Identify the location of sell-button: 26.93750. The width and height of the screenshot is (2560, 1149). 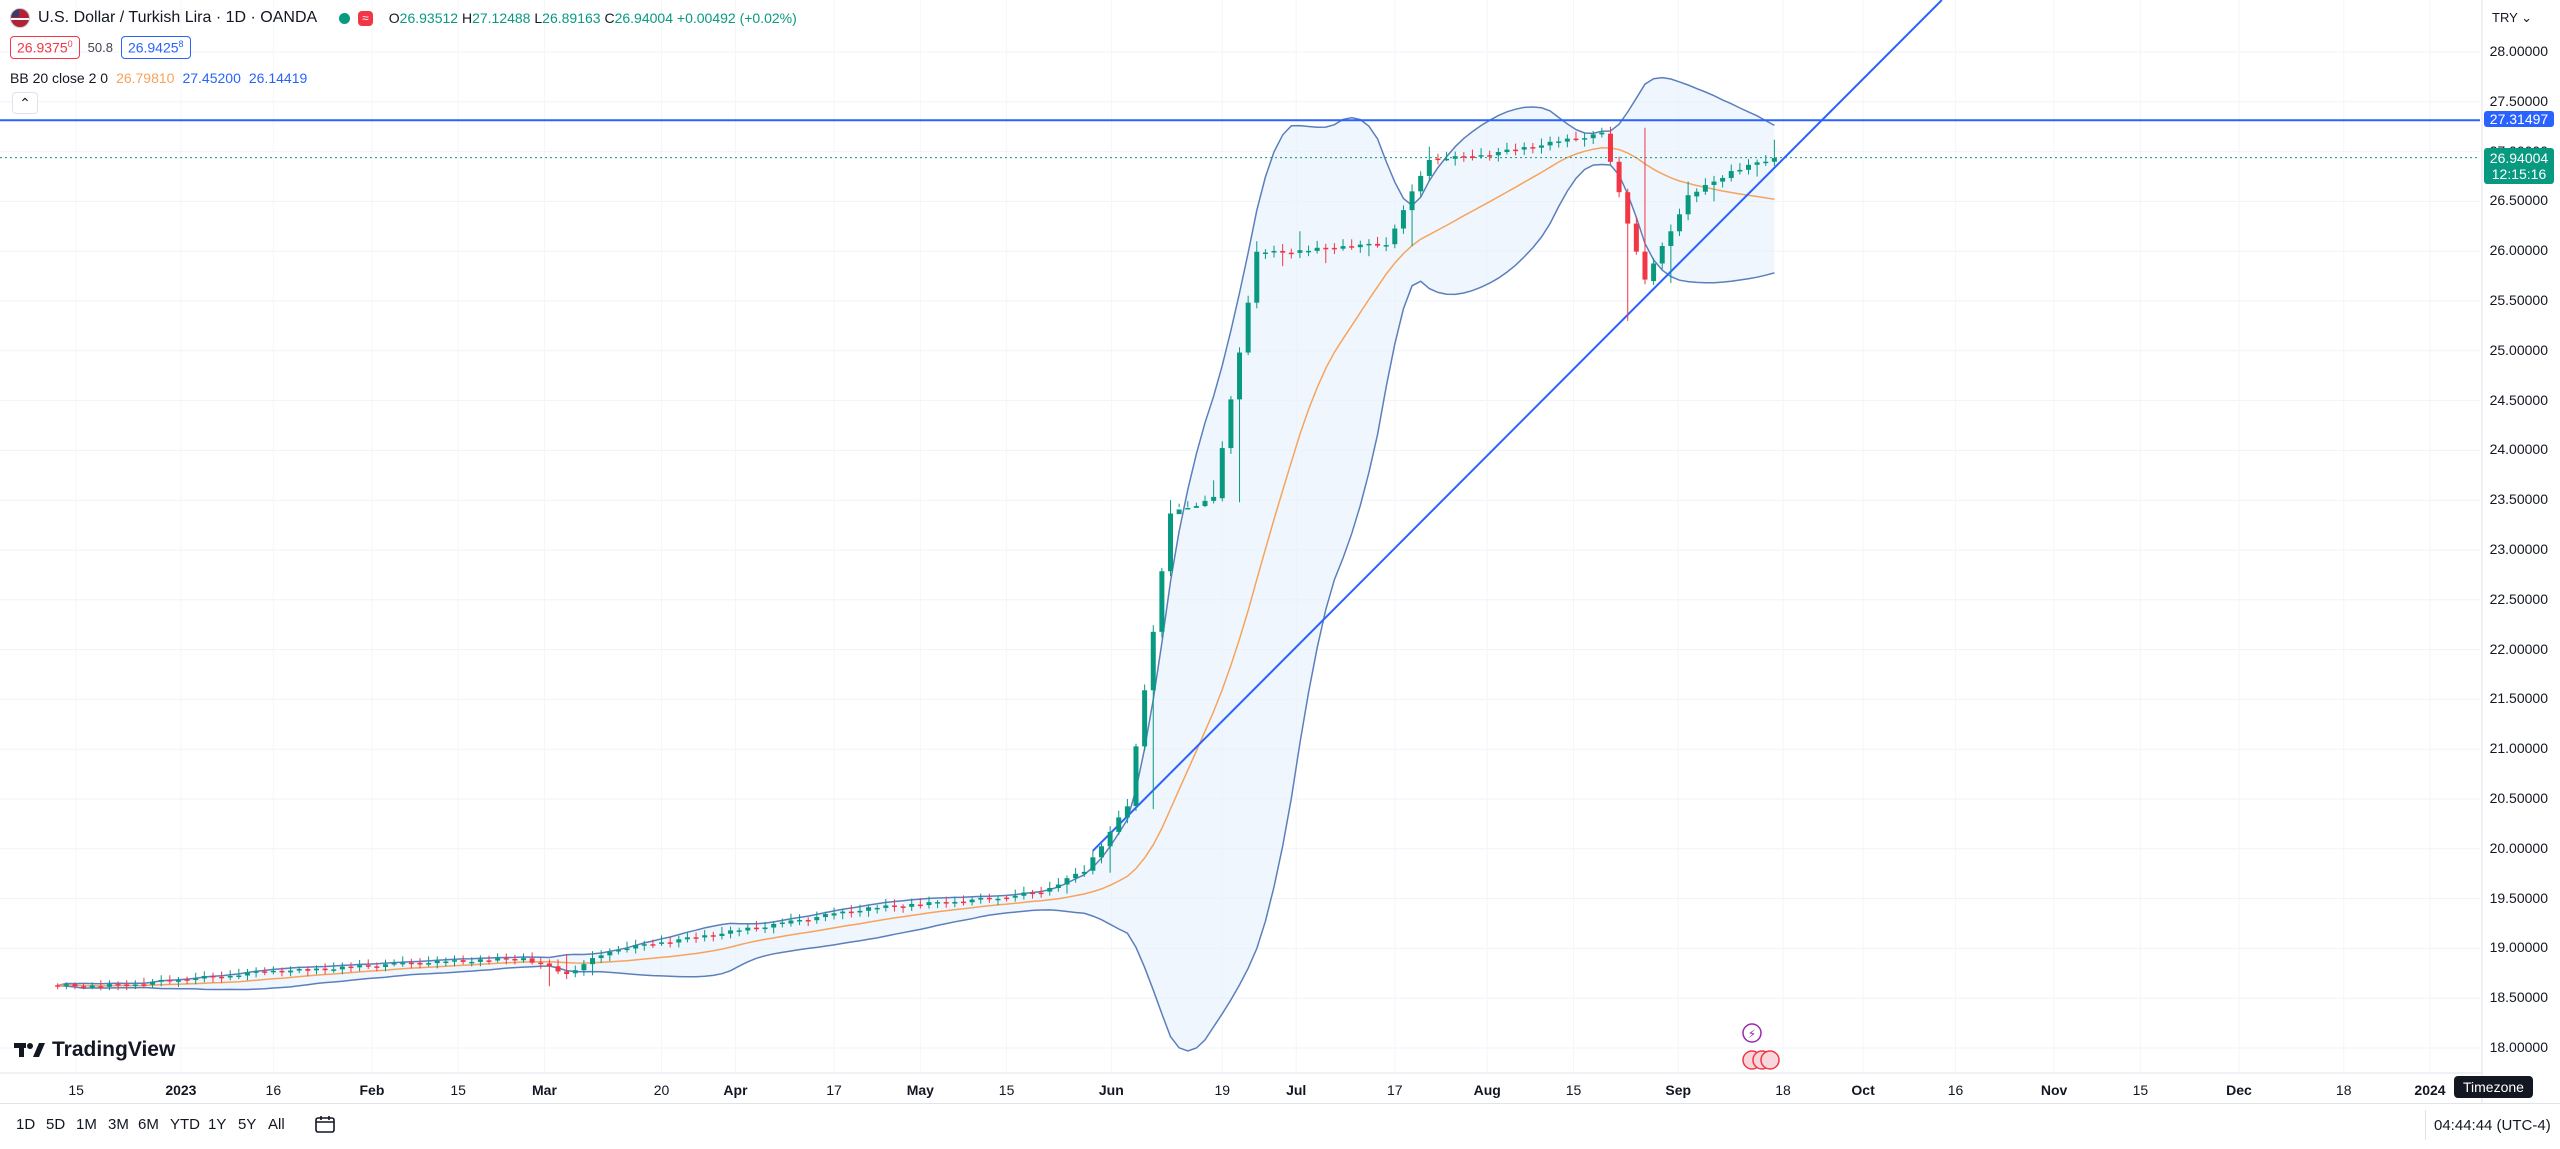
(45, 47).